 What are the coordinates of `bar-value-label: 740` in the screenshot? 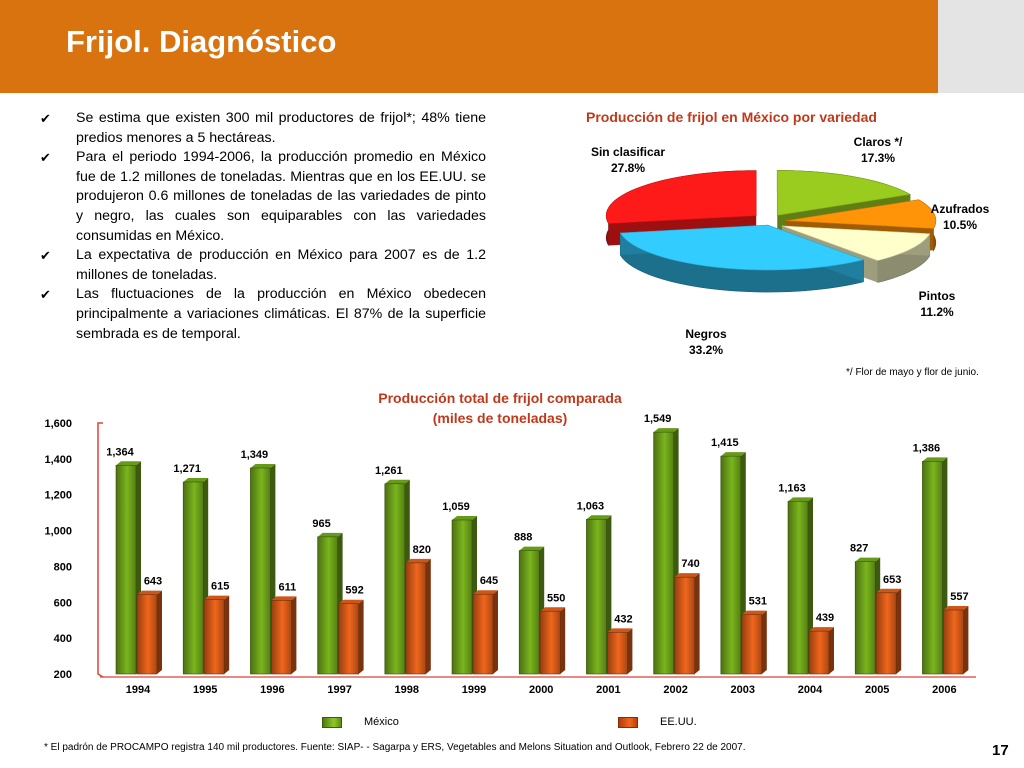 It's located at (690, 564).